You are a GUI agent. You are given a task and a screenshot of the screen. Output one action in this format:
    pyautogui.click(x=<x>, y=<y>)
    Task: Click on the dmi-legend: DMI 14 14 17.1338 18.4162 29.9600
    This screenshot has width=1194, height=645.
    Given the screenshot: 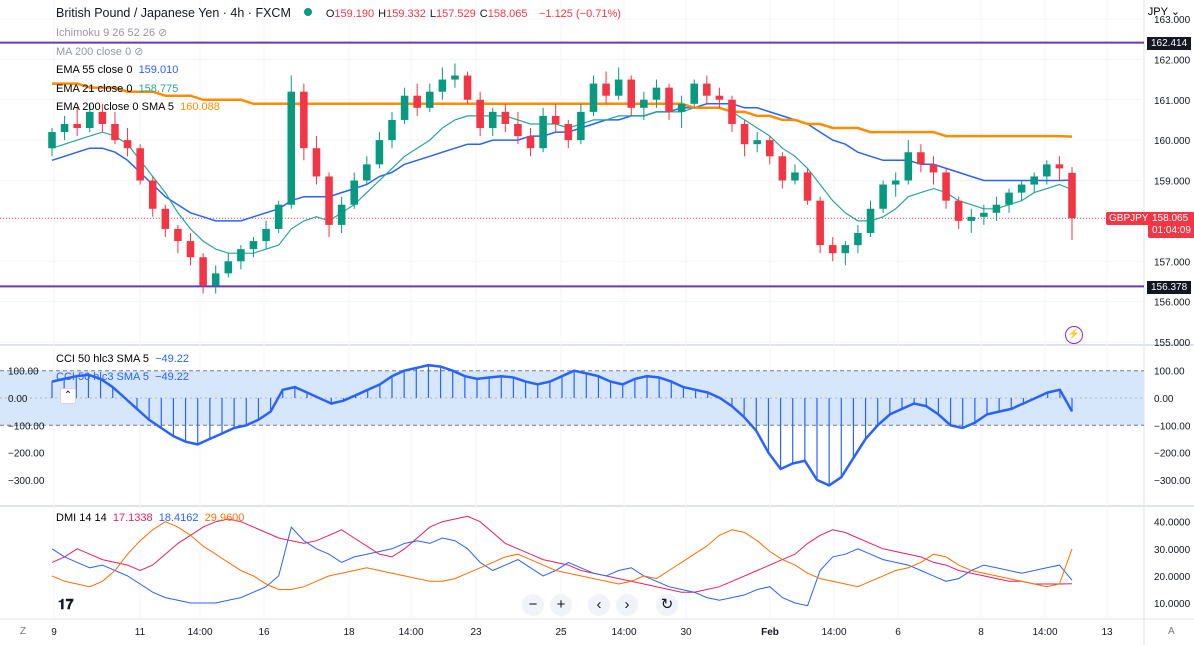 What is the action you would take?
    pyautogui.click(x=150, y=518)
    